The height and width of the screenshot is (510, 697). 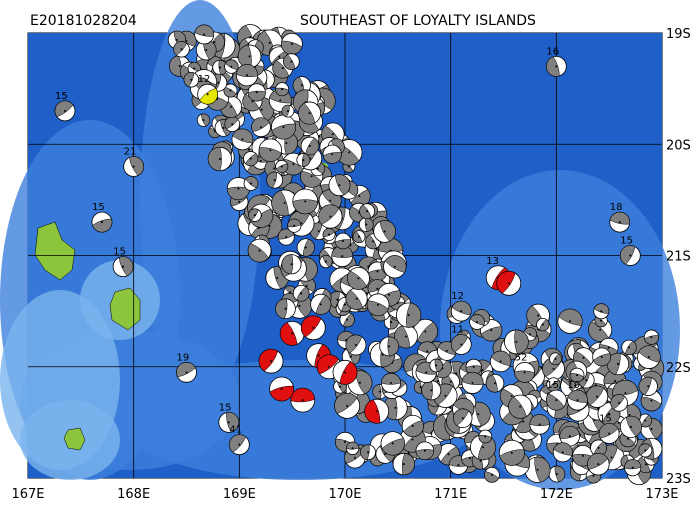 What do you see at coordinates (678, 257) in the screenshot?
I see `latitude-labels: 19S 20S 21S 22S 23S` at bounding box center [678, 257].